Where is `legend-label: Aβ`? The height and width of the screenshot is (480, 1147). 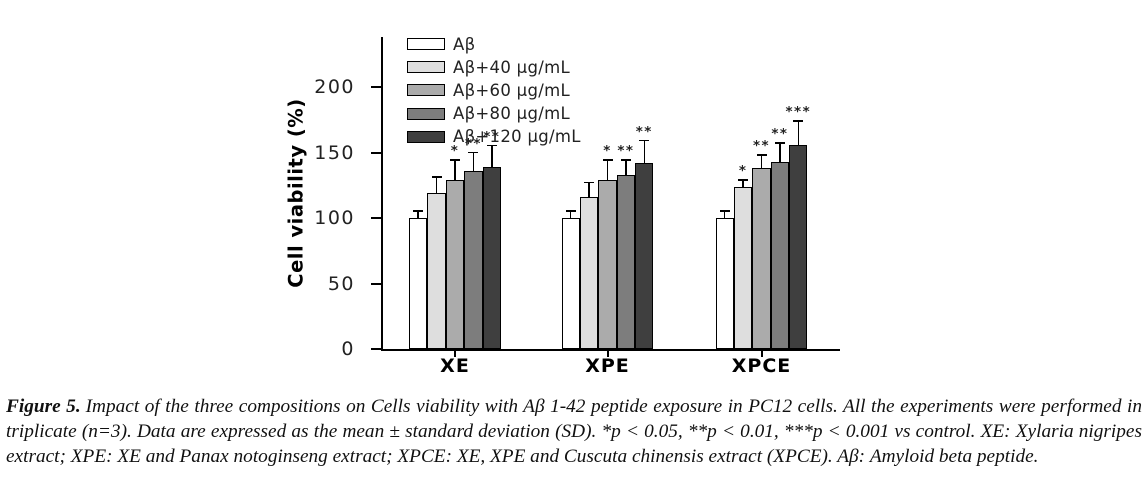
legend-label: Aβ is located at coordinates (464, 44).